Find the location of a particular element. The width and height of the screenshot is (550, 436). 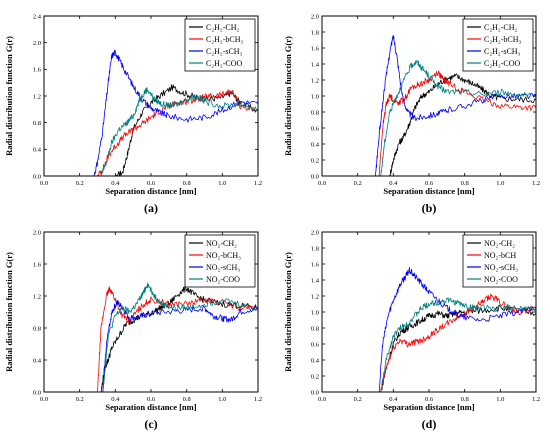

legend: NO₂-CH₂ NO₂-bCH₃ NO₂-sCH₃ NO₂-COO is located at coordinates (220, 261).